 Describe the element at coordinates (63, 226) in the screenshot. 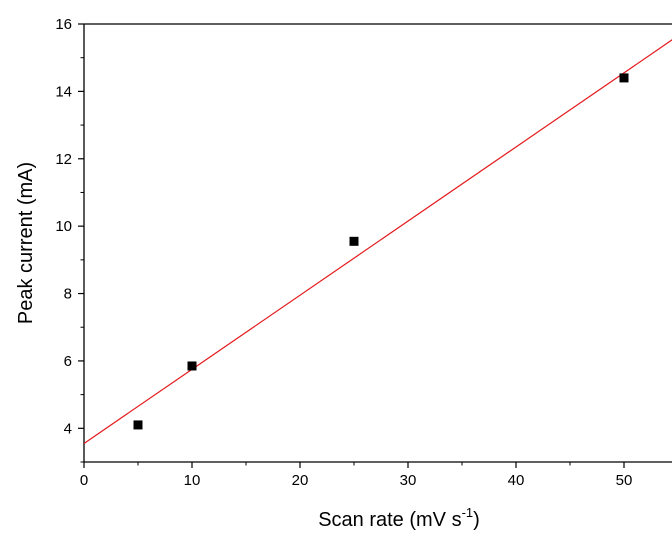

I see `y-tick-label: 10` at that location.